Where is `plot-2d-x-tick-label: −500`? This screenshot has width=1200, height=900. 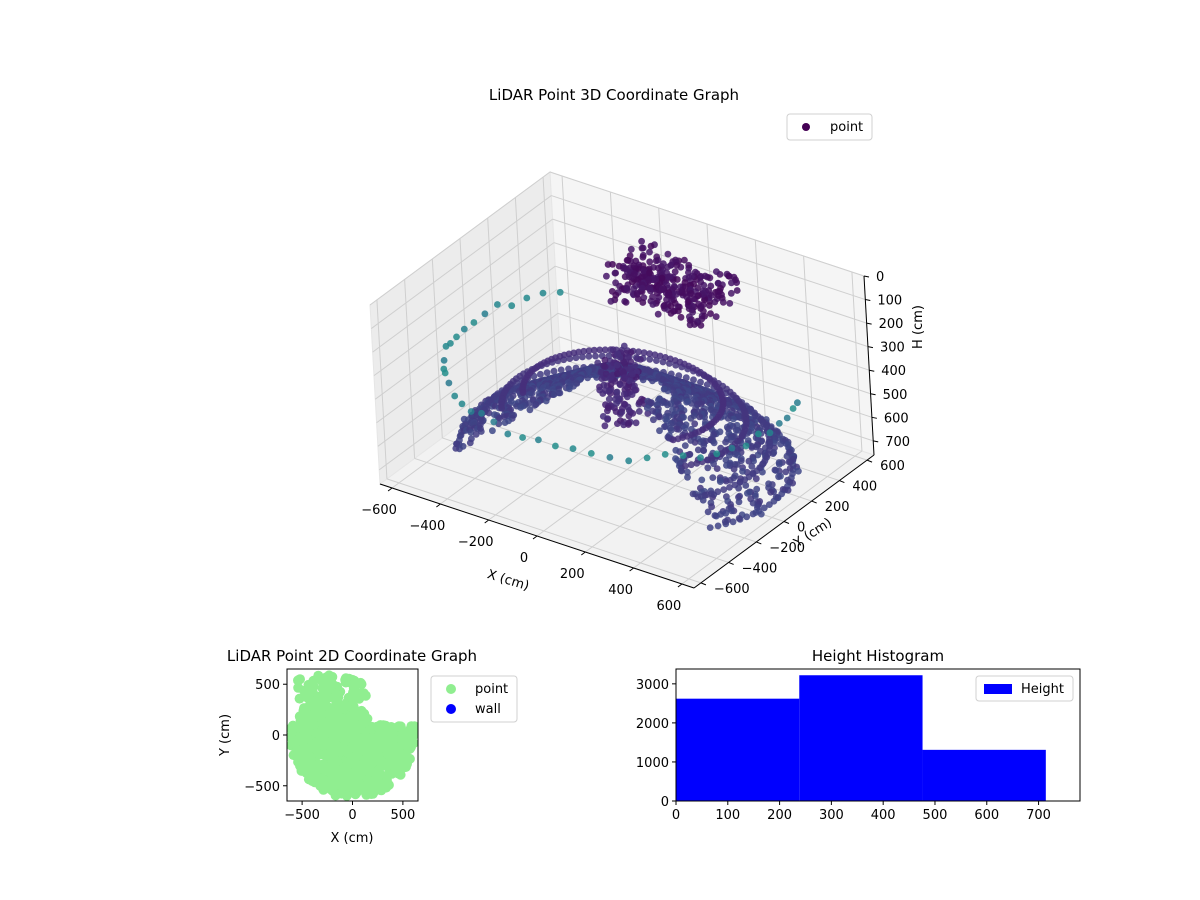
plot-2d-x-tick-label: −500 is located at coordinates (302, 815).